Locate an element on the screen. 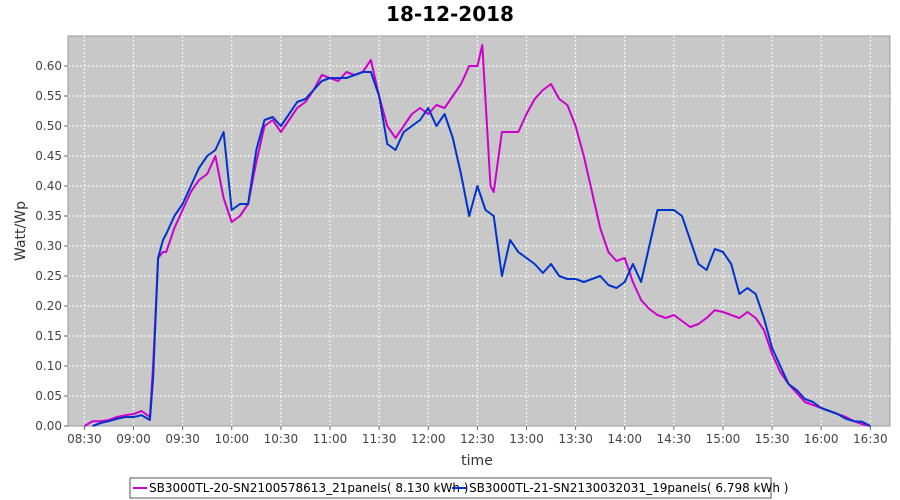 Image resolution: width=900 pixels, height=500 pixels. x-axis-label: time is located at coordinates (477, 461).